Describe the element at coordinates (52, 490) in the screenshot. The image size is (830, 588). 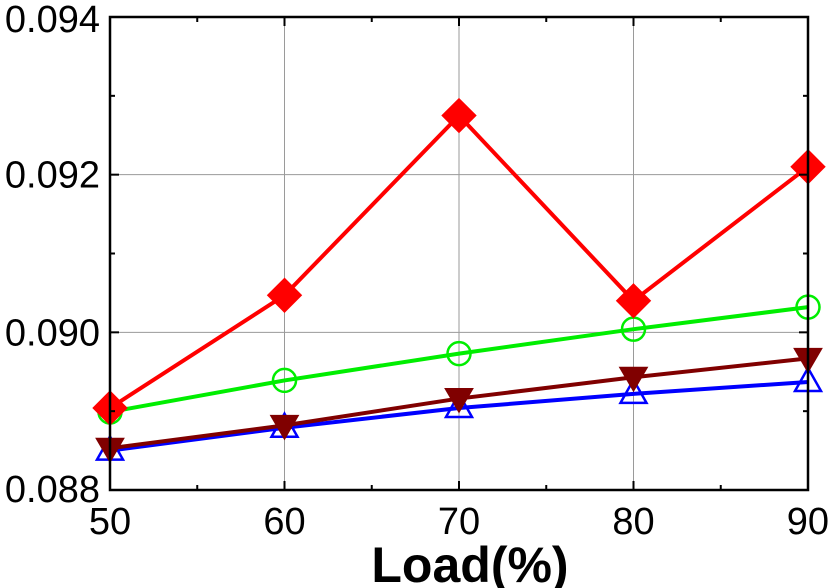
I see `y-tick-label: 0.088` at that location.